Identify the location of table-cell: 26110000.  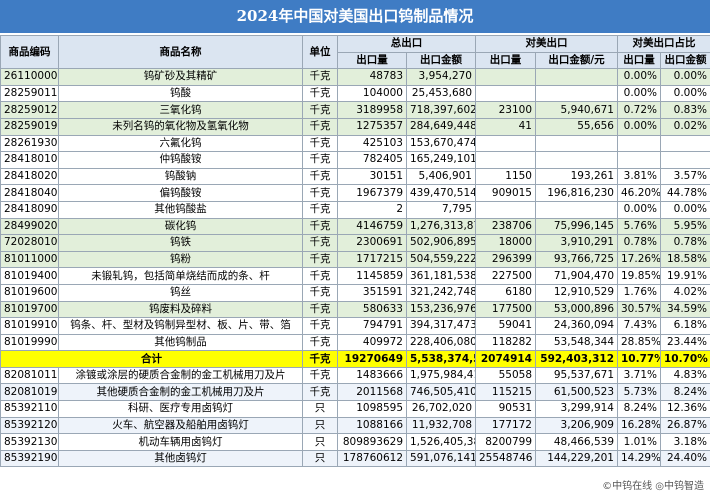
(29, 77).